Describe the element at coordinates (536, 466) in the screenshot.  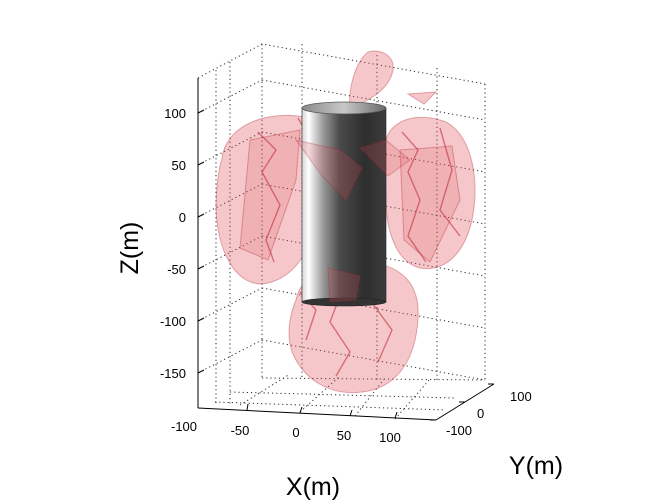
I see `y-axis-label: Y(m)` at that location.